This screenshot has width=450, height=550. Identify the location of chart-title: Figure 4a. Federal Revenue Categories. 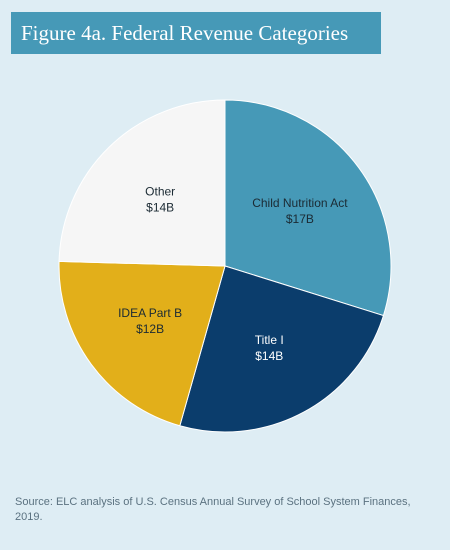
(185, 32).